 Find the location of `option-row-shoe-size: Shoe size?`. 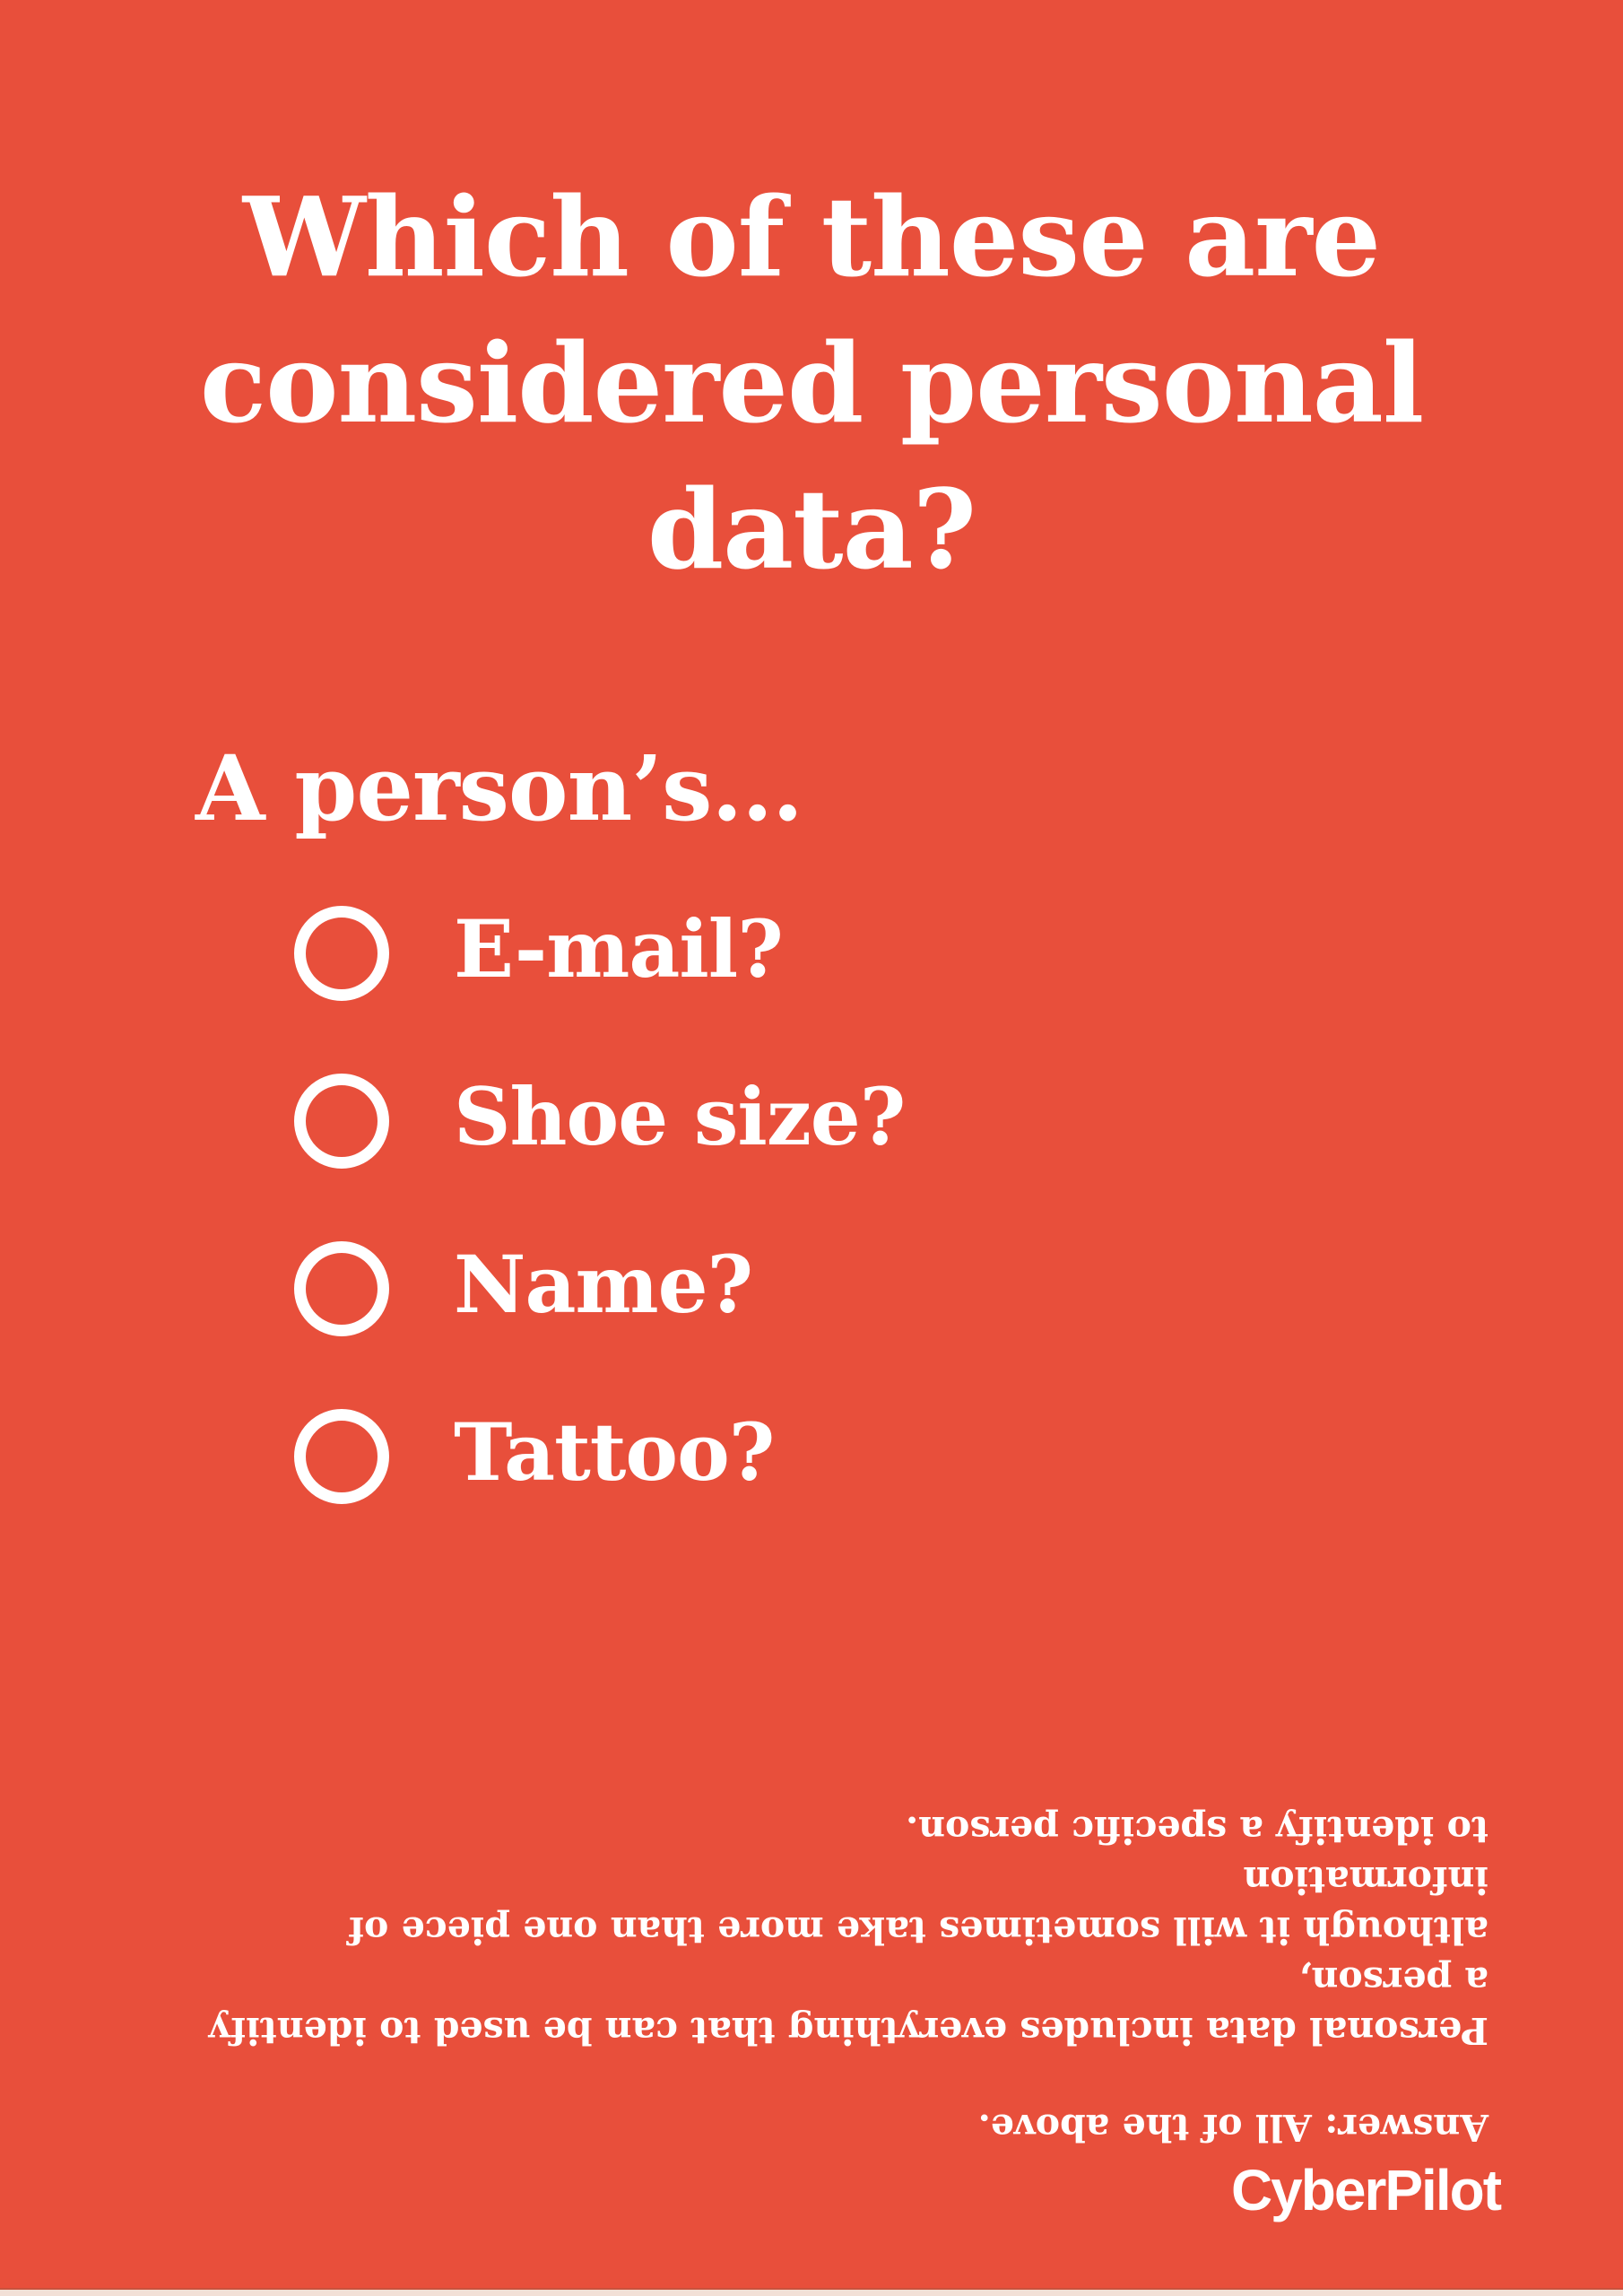

option-row-shoe-size: Shoe size? is located at coordinates (600, 1119).